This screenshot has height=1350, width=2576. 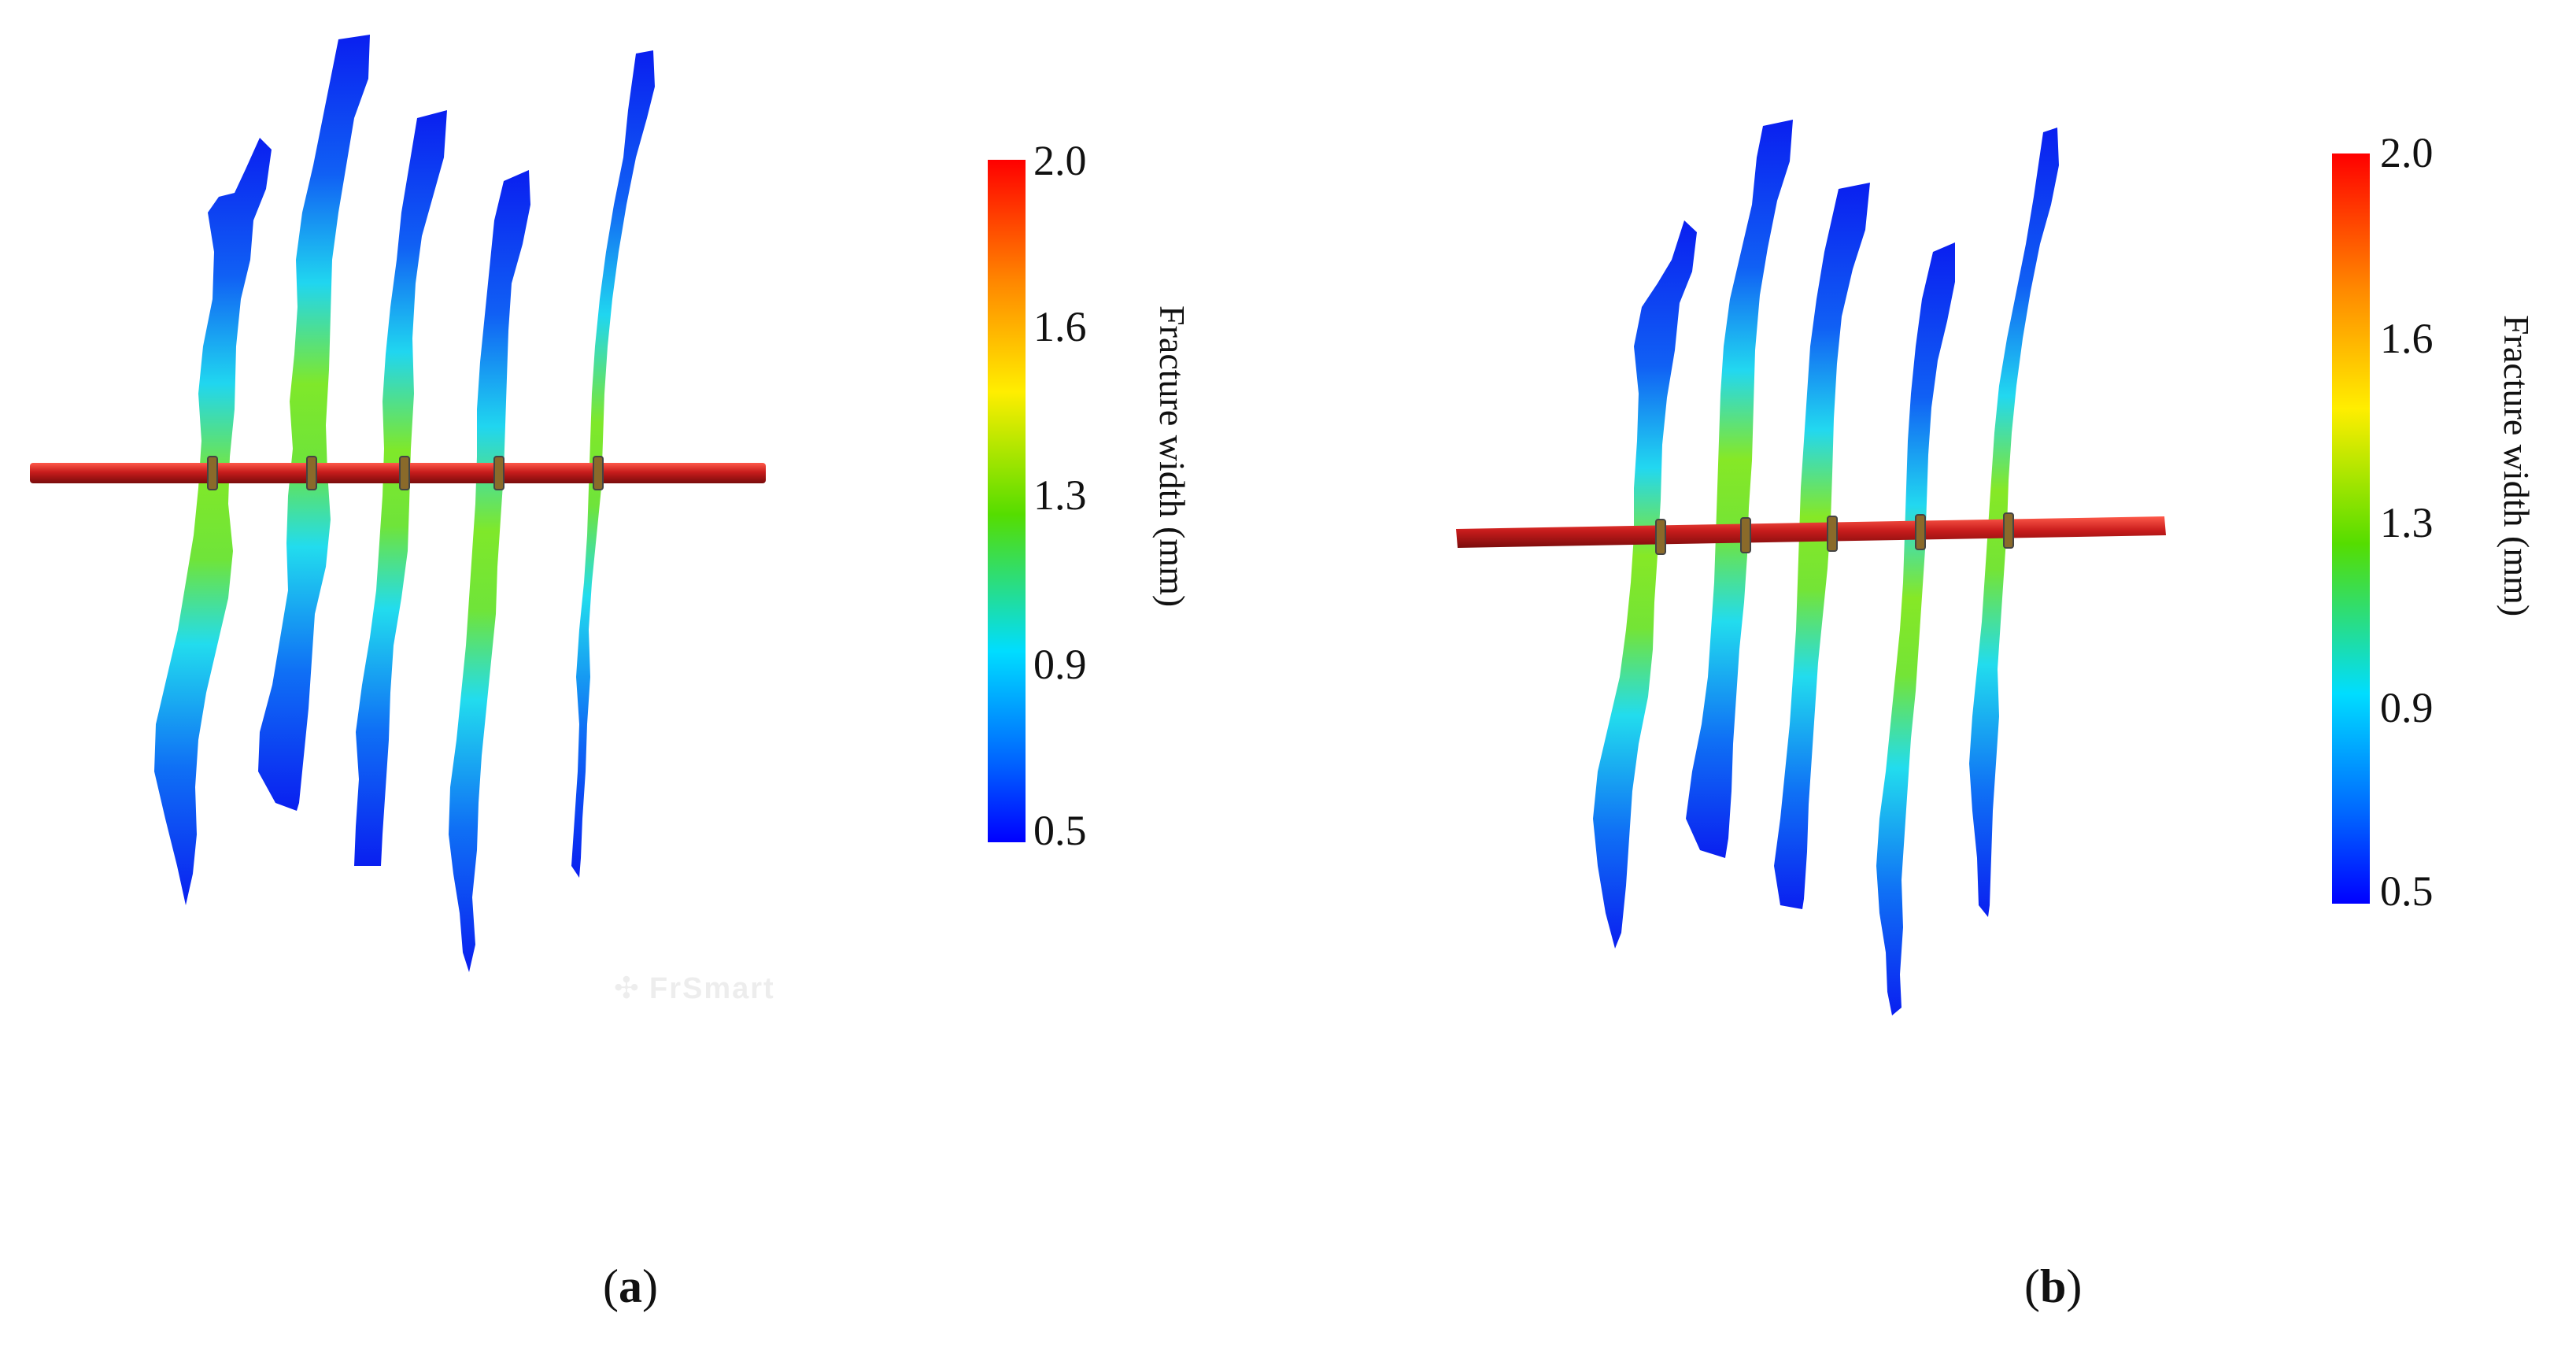 I want to click on colorbar-tick-a-0-5: 0.5, so click(x=1060, y=831).